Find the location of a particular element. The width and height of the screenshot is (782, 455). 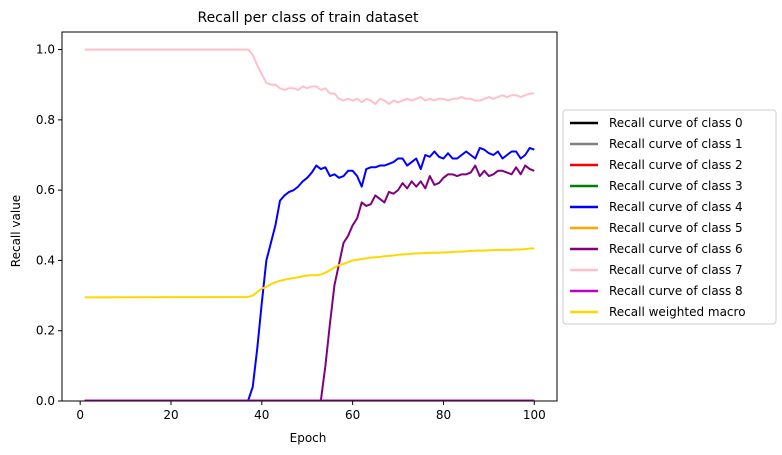

x-tick-label: 0 is located at coordinates (80, 415).